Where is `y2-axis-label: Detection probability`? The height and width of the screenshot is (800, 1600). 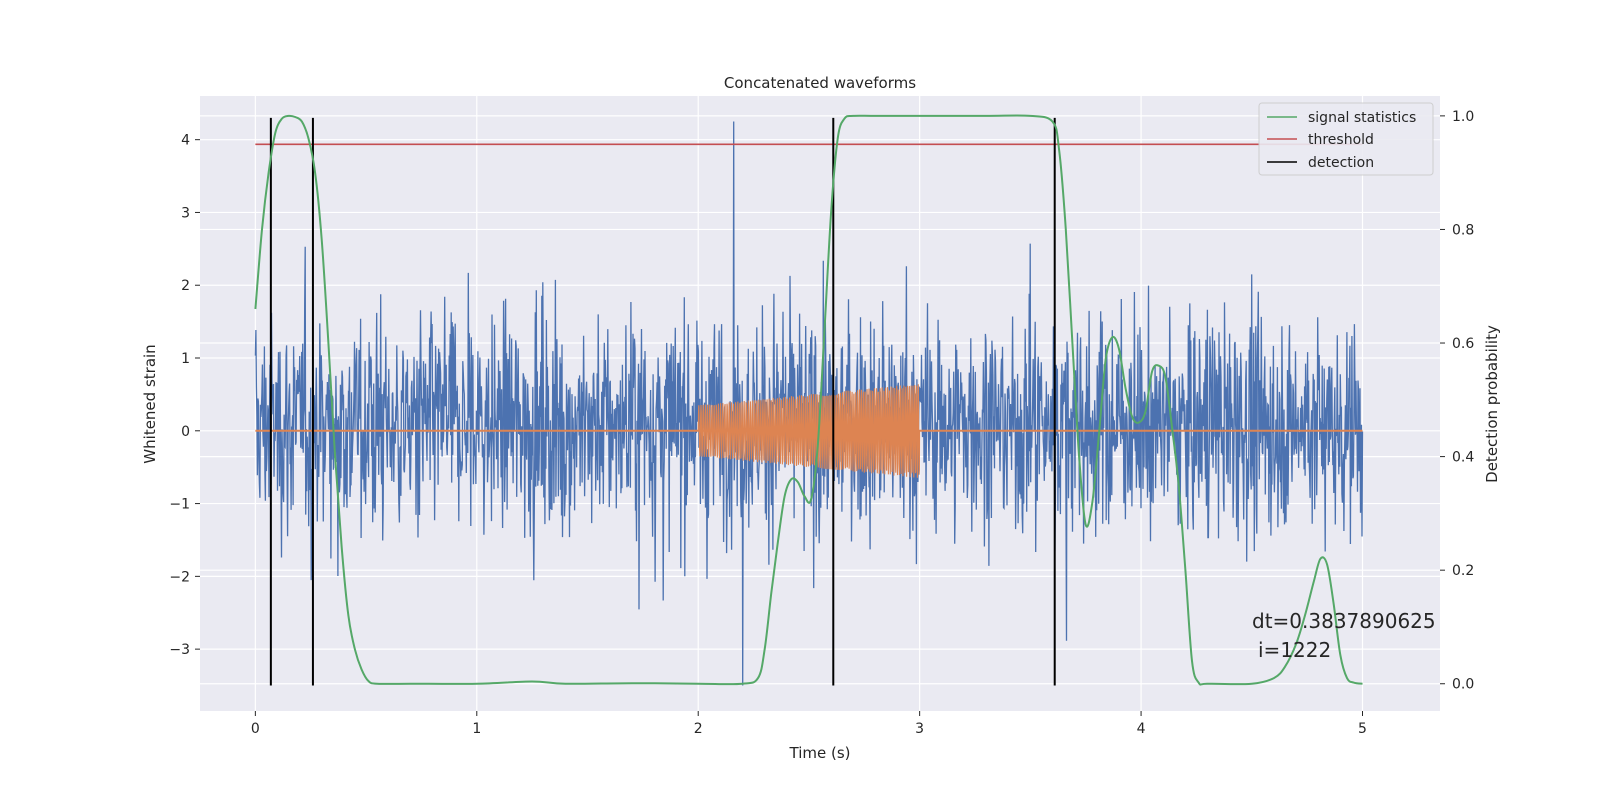
y2-axis-label: Detection probability is located at coordinates (1492, 404).